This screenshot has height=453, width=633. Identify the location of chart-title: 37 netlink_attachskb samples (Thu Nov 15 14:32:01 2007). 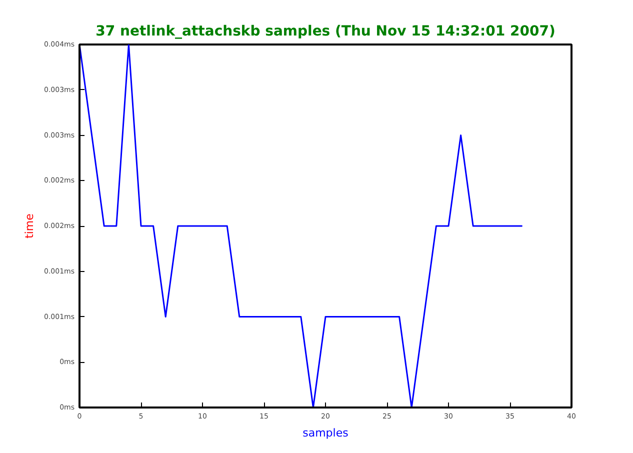
(326, 32).